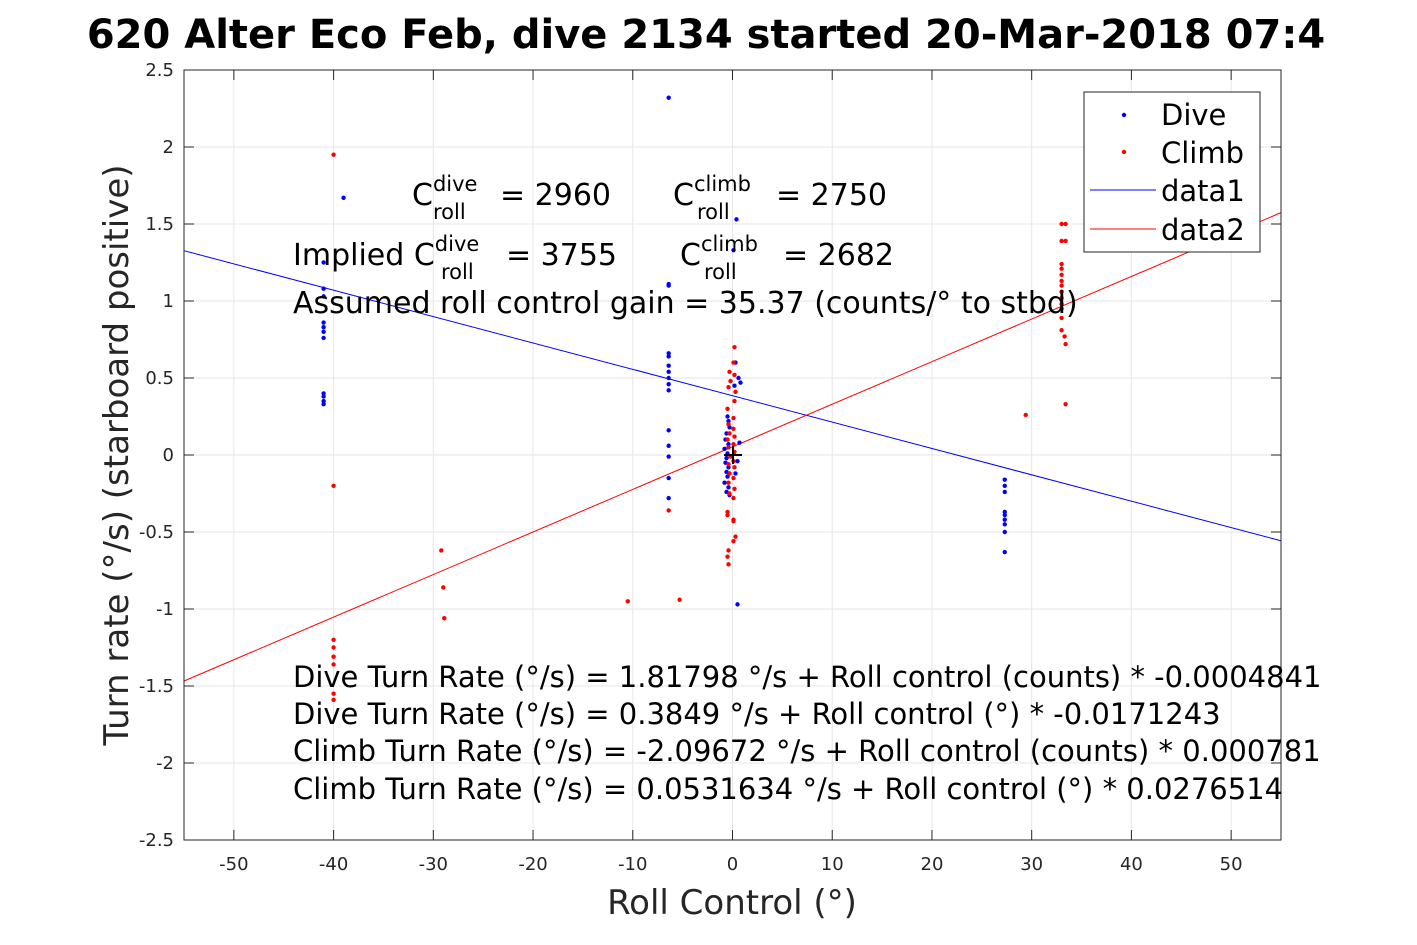 Image resolution: width=1417 pixels, height=945 pixels. I want to click on x-axis-label: Roll Control (°), so click(732, 903).